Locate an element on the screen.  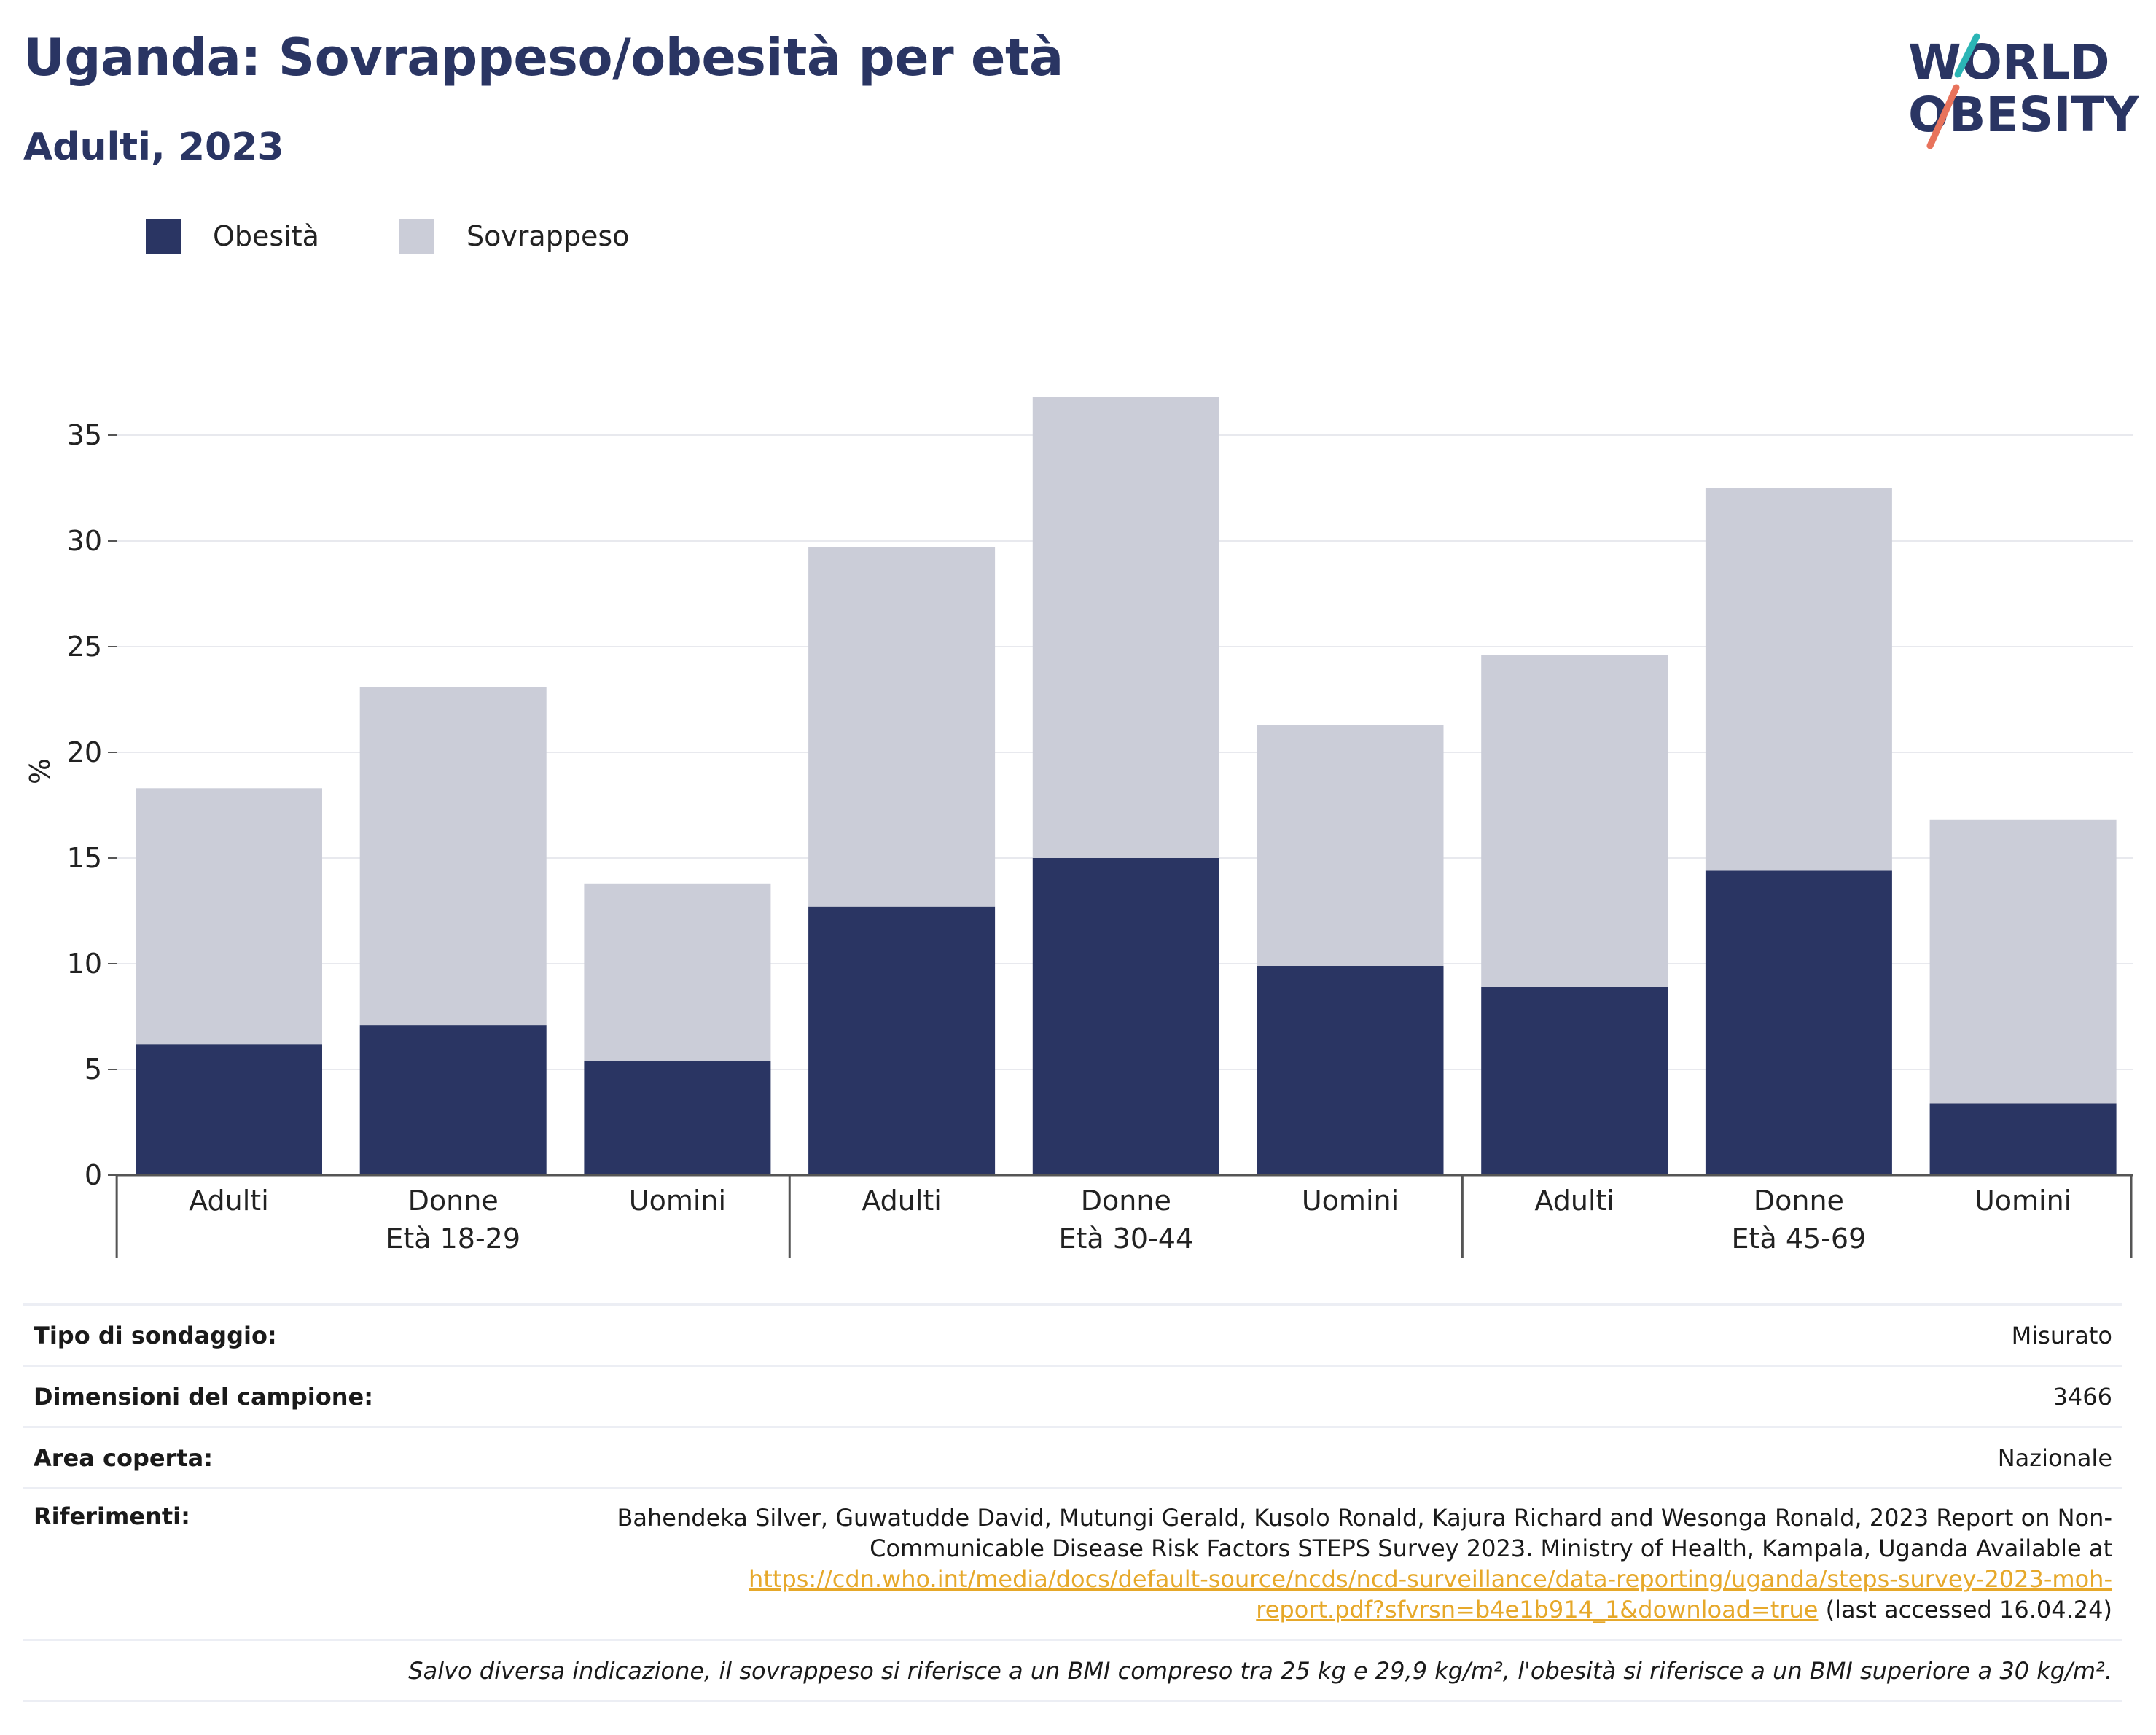
y-tick-label: 15 is located at coordinates (85, 858).